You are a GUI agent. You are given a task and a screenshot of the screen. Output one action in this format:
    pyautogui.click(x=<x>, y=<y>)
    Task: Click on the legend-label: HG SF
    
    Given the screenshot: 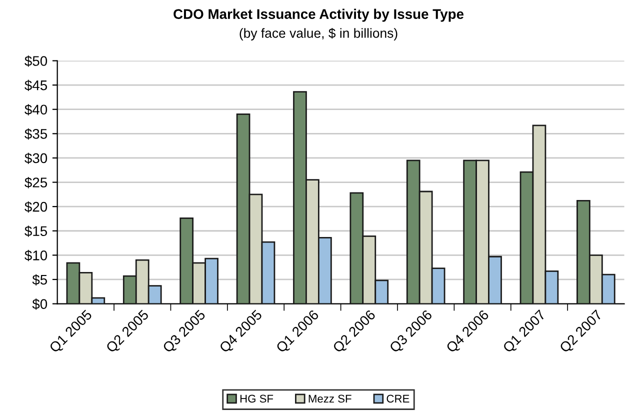 What is the action you would take?
    pyautogui.click(x=257, y=398)
    